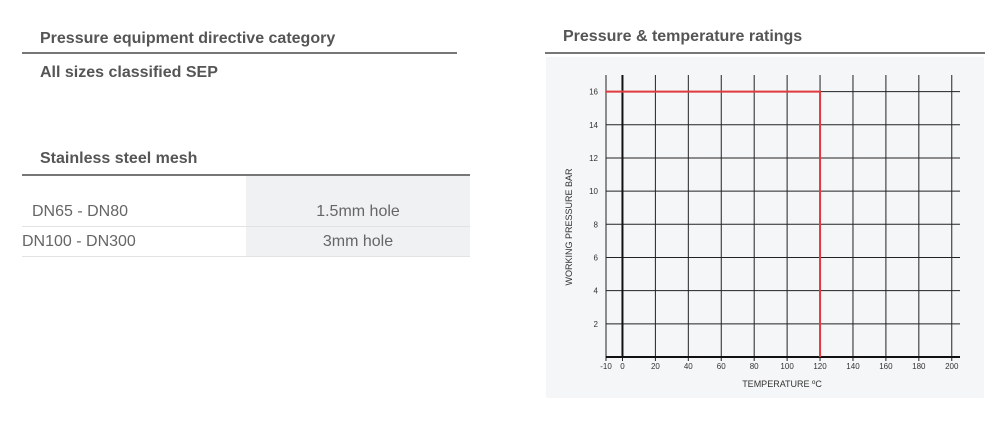  Describe the element at coordinates (952, 366) in the screenshot. I see `x-tick-label: 200` at that location.